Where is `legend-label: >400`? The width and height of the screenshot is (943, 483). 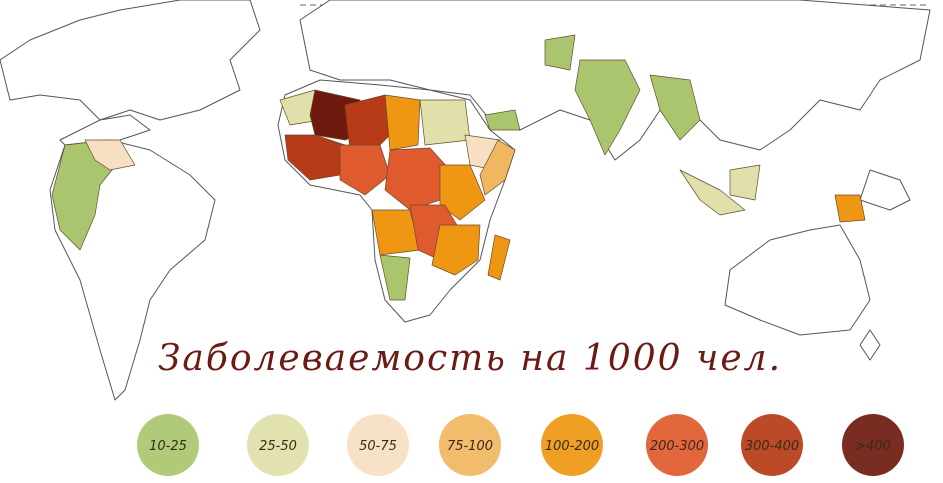 legend-label: >400 is located at coordinates (873, 446).